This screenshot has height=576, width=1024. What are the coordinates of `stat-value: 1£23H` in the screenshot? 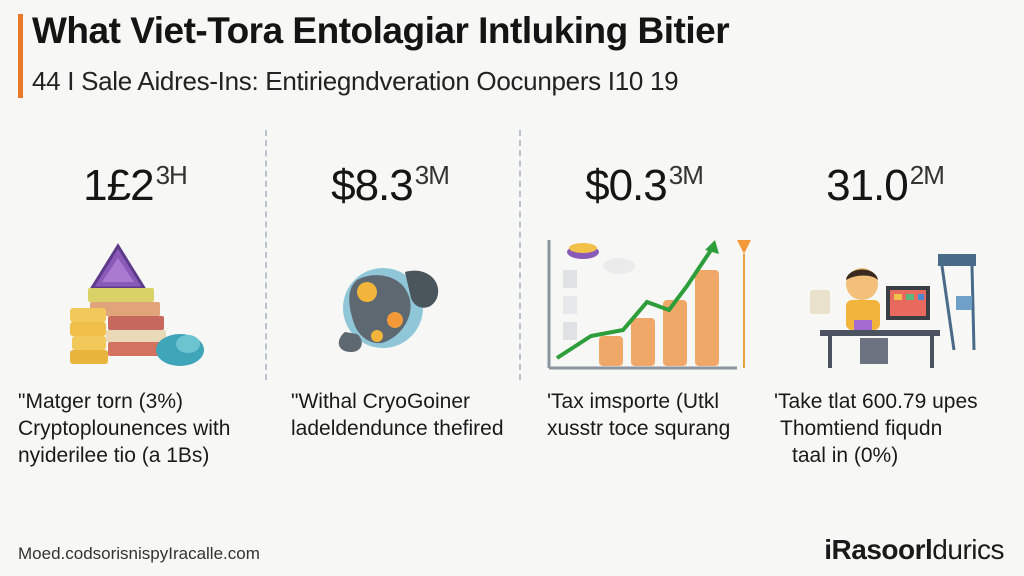 It's located at (135, 185).